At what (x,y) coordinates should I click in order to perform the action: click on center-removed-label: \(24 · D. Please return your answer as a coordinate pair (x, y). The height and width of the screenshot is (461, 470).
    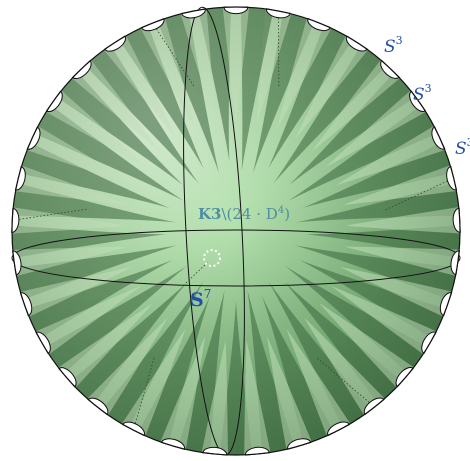
    Looking at the image, I should click on (249, 214).